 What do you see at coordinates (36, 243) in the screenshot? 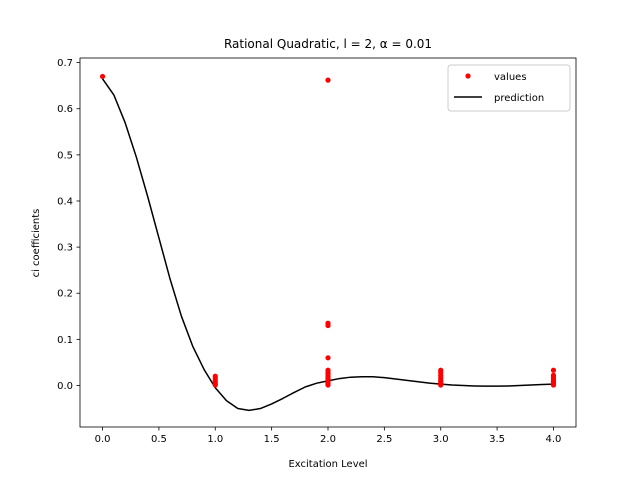
I see `y-axis-label: ci coefficients` at bounding box center [36, 243].